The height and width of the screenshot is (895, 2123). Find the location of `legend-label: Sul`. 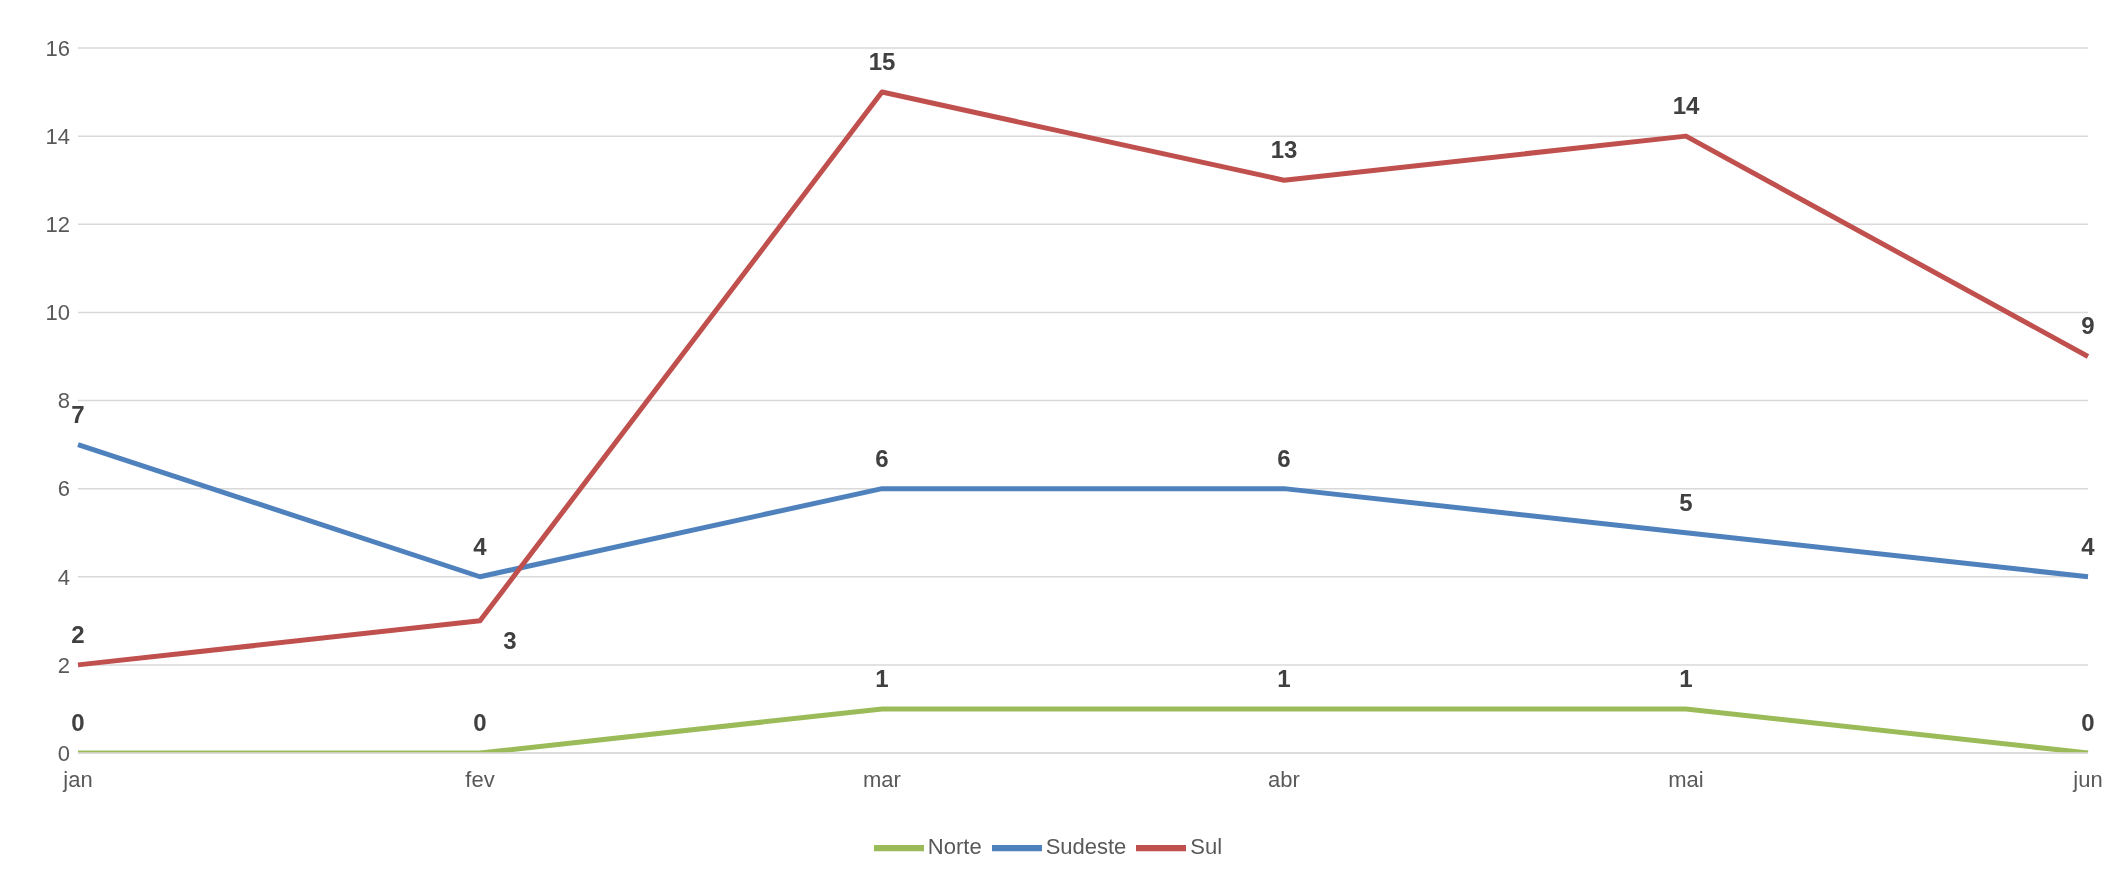

legend-label: Sul is located at coordinates (1206, 846).